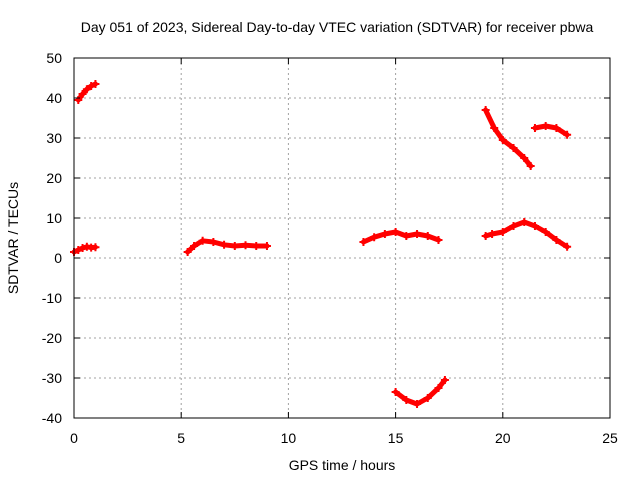  I want to click on y-axis-label: SDTVAR / TECUs, so click(13, 238).